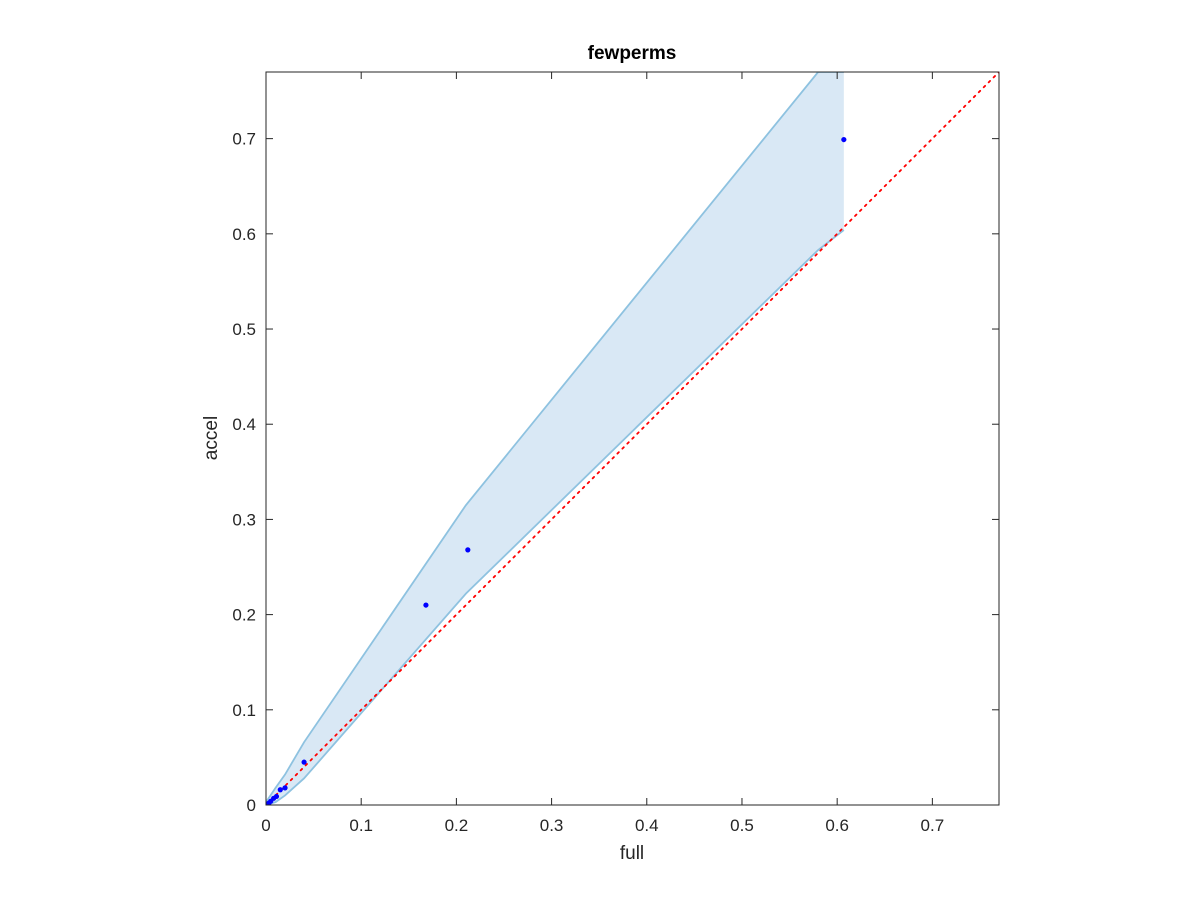 The image size is (1200, 900). What do you see at coordinates (933, 825) in the screenshot?
I see `x-tick-label: 0.7` at bounding box center [933, 825].